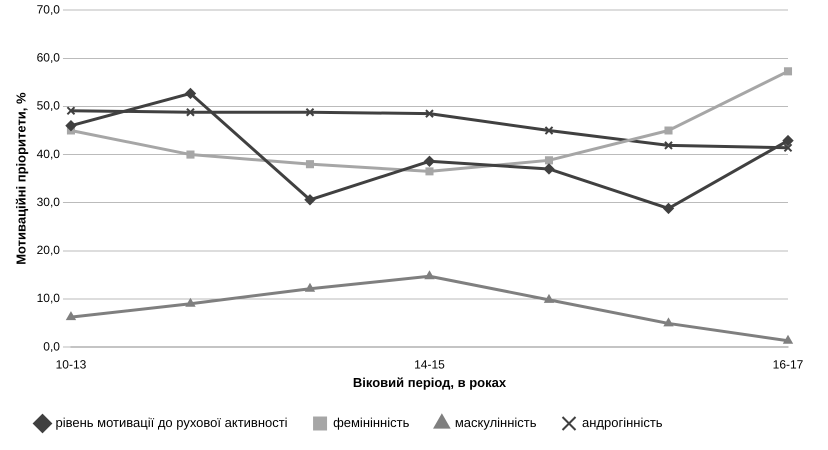 This screenshot has width=828, height=450. Describe the element at coordinates (622, 422) in the screenshot. I see `legend-label: андрогінність` at that location.